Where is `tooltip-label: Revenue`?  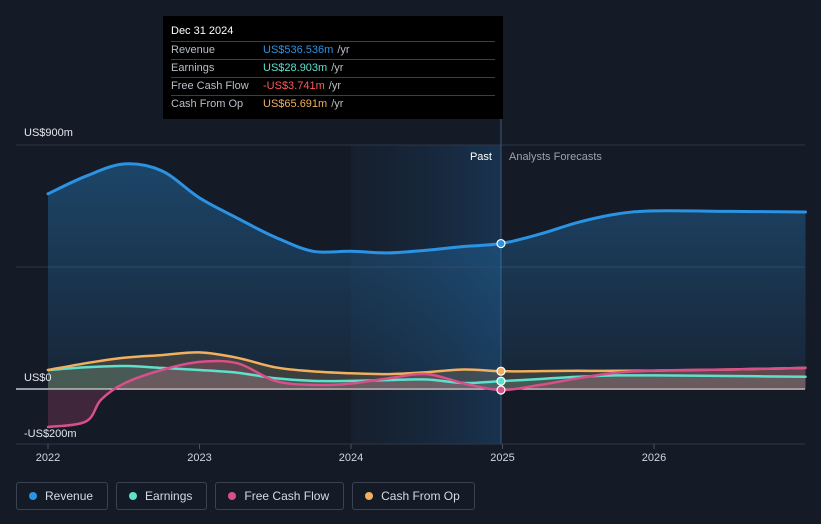 tooltip-label: Revenue is located at coordinates (193, 50).